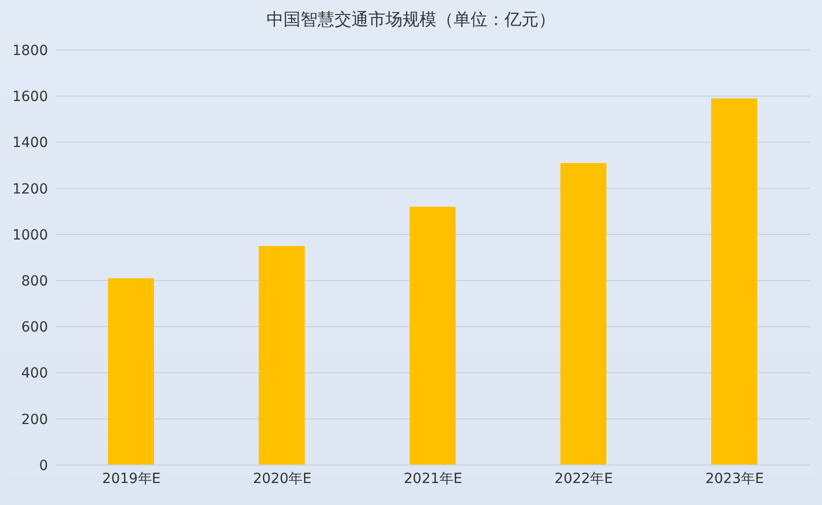  Describe the element at coordinates (43, 466) in the screenshot. I see `y-tick-label: 0` at that location.